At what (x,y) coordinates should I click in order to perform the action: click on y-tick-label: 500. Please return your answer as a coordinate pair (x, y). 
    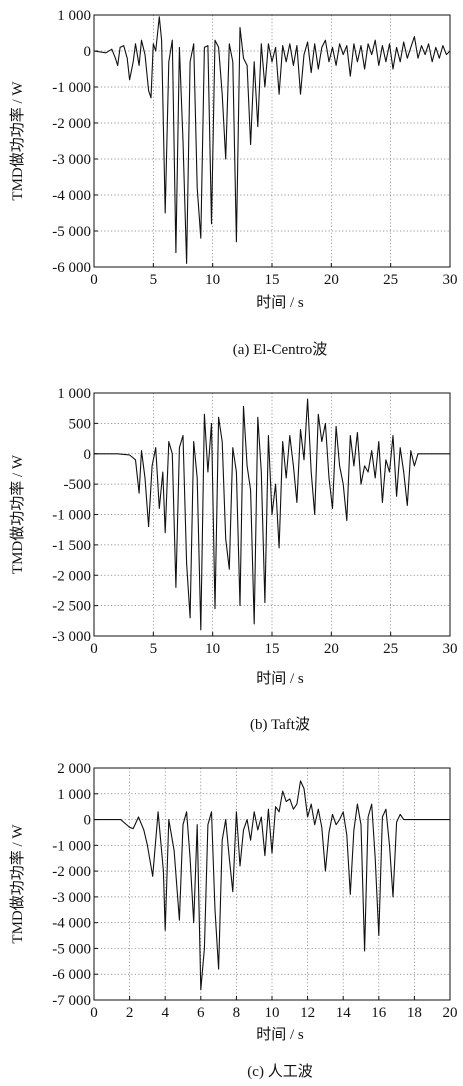
    Looking at the image, I should click on (80, 424).